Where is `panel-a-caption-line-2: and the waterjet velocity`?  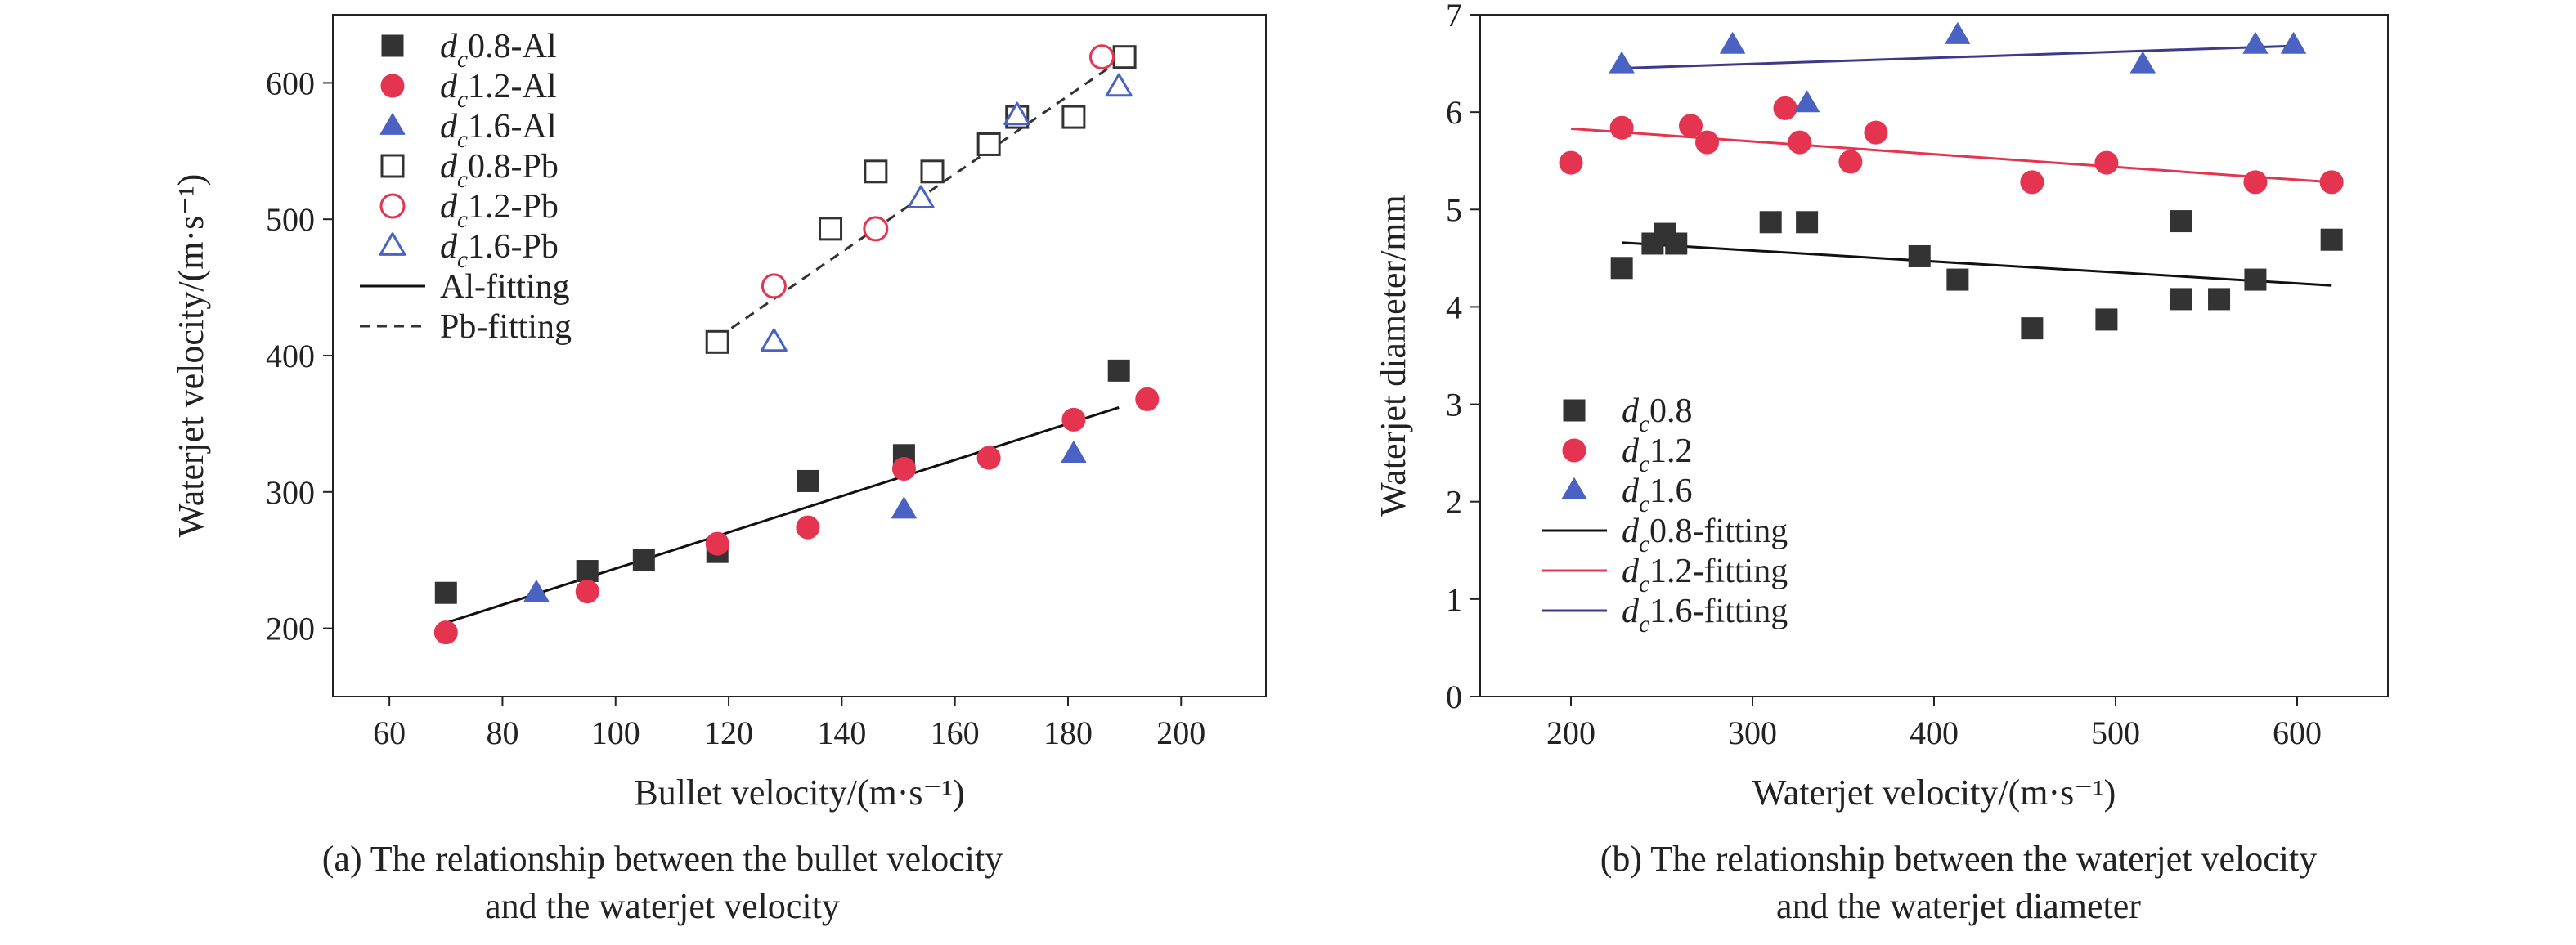
panel-a-caption-line-2: and the waterjet velocity is located at coordinates (662, 906).